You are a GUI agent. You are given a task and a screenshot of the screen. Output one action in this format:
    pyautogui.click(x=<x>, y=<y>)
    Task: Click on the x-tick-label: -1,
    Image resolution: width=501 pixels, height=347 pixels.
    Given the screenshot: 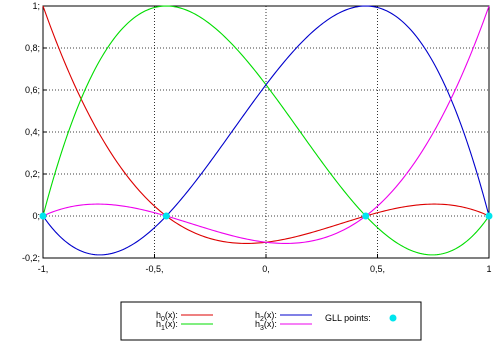 What is the action you would take?
    pyautogui.click(x=43, y=269)
    